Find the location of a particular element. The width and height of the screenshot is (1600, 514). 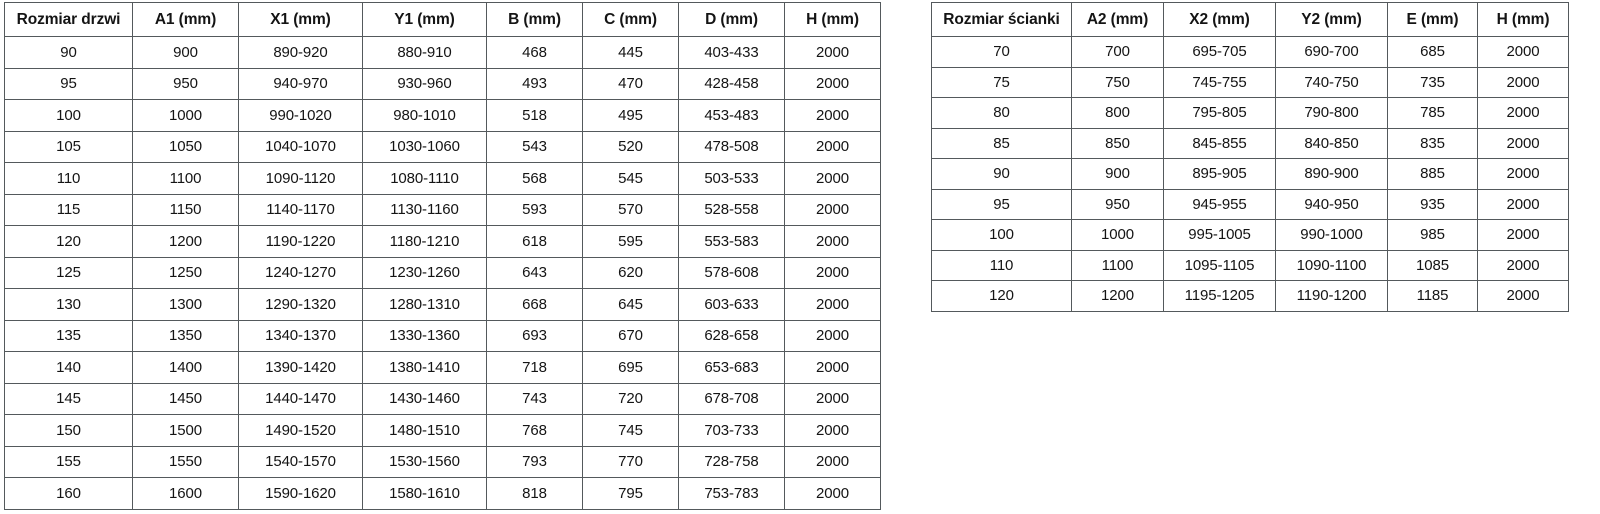

cell: 160 is located at coordinates (68, 493).